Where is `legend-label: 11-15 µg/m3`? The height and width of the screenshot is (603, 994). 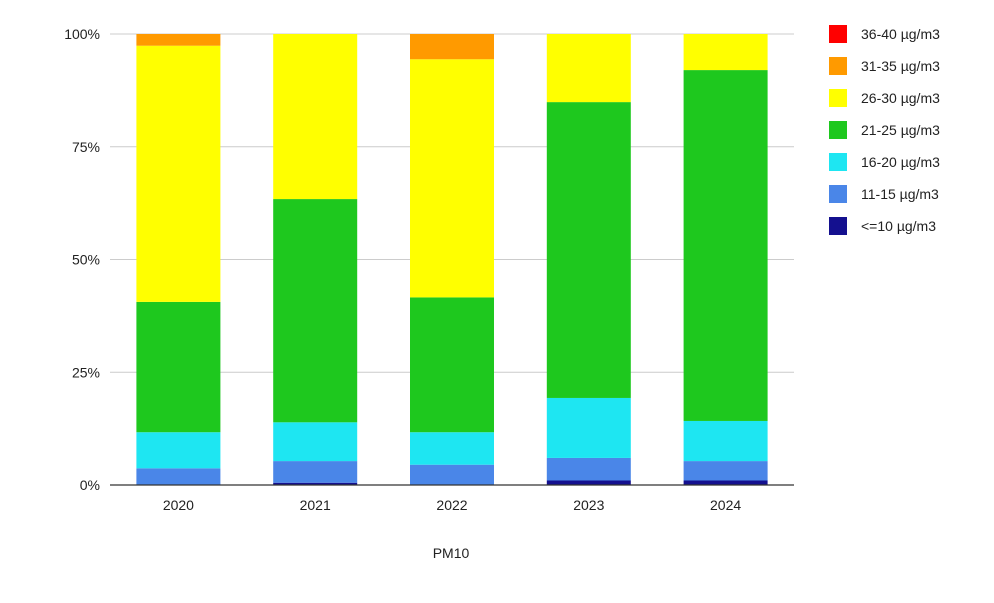
legend-label: 11-15 µg/m3 is located at coordinates (900, 194).